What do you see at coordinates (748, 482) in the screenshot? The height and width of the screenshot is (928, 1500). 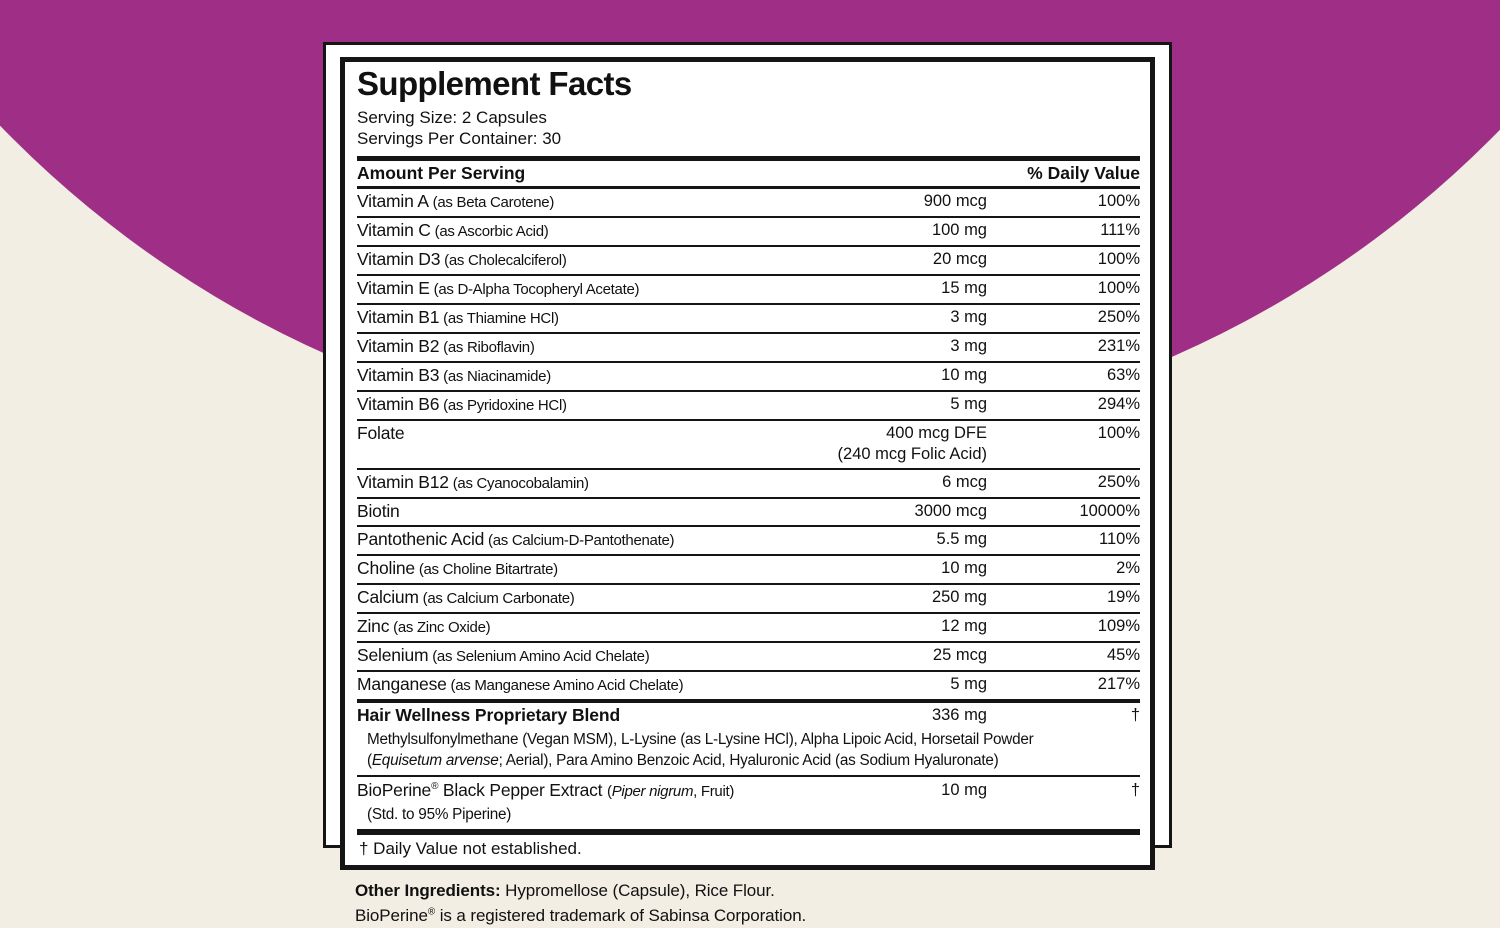 I see `nutrient-row: Vitamin B12 (as Cyanocobalamin) 6 mcg 250%` at bounding box center [748, 482].